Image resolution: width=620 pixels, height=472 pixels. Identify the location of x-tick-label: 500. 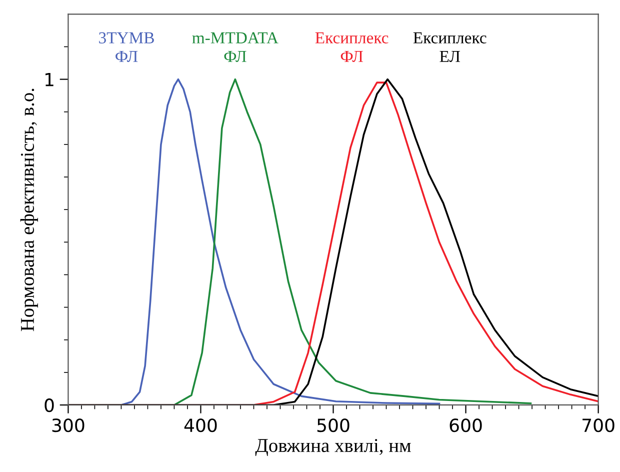
(333, 425).